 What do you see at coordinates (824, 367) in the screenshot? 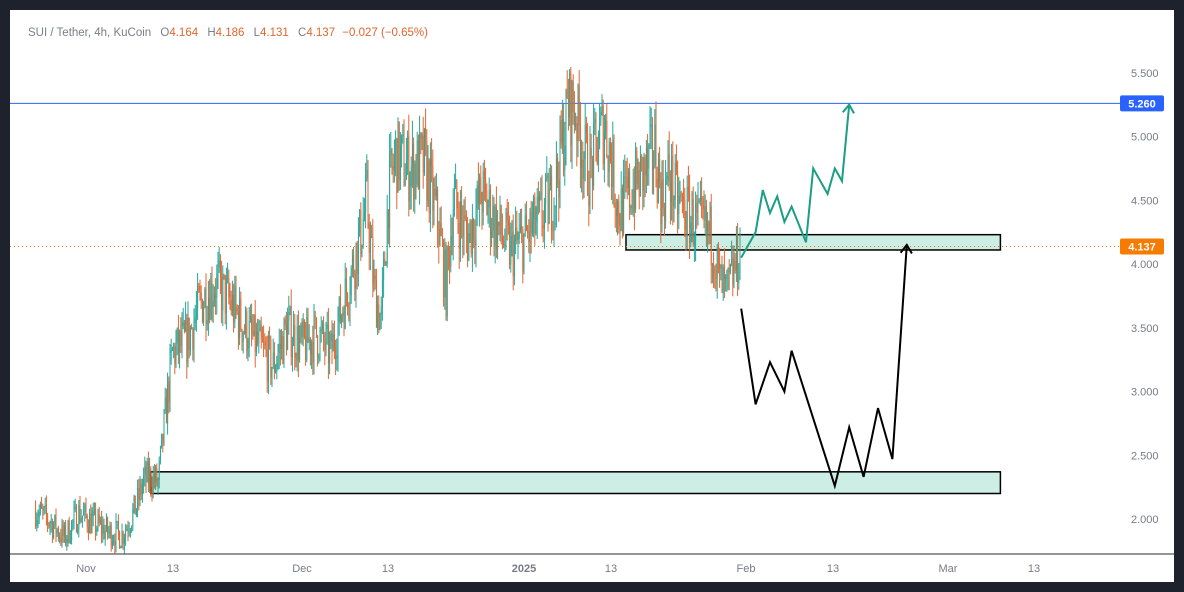
I see `bearish-projection-path` at bounding box center [824, 367].